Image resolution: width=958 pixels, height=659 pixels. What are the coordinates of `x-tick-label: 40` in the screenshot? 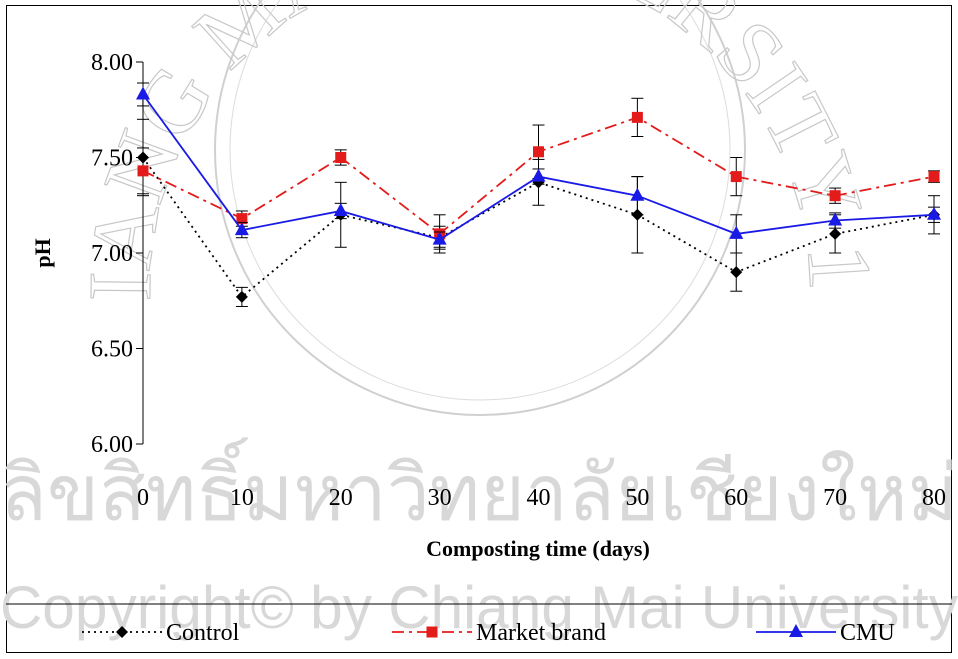 It's located at (539, 498).